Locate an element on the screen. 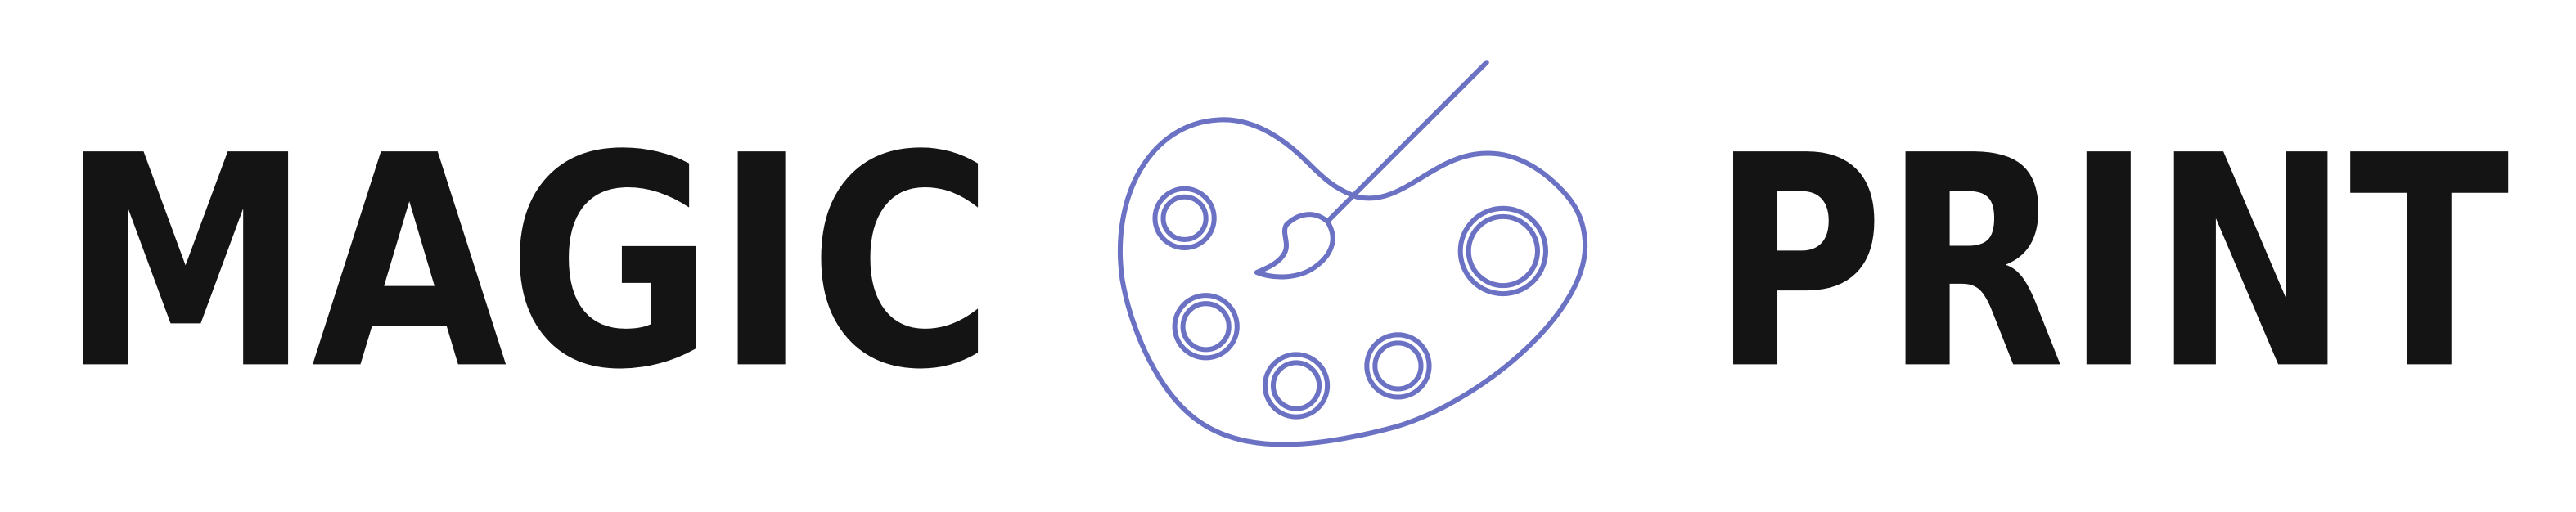 This screenshot has width=2576, height=512. brush-tip is located at coordinates (1294, 246).